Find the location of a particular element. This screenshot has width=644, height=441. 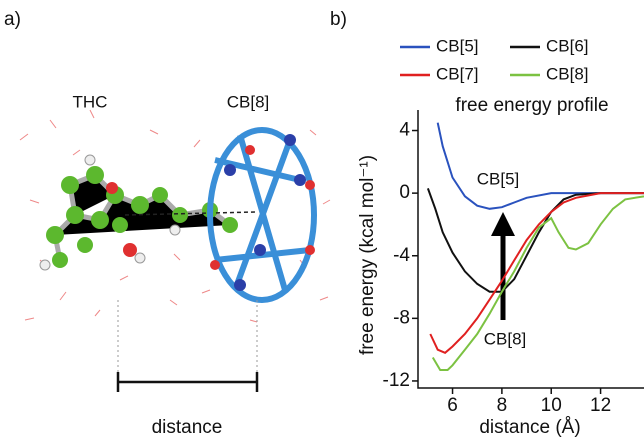

x-axis-label: distance (Å) is located at coordinates (529, 427).